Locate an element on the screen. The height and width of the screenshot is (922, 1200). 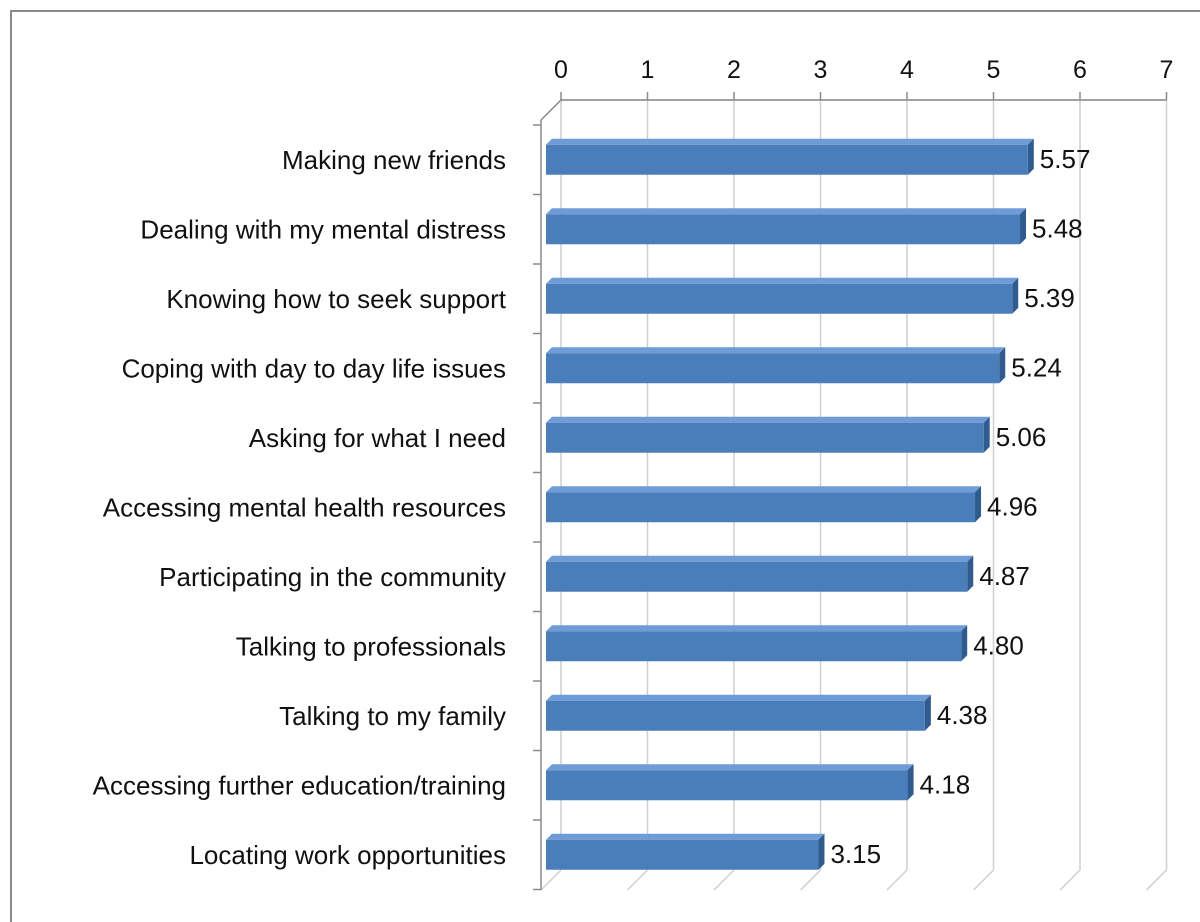
x-tick-label: 7 is located at coordinates (1167, 70).